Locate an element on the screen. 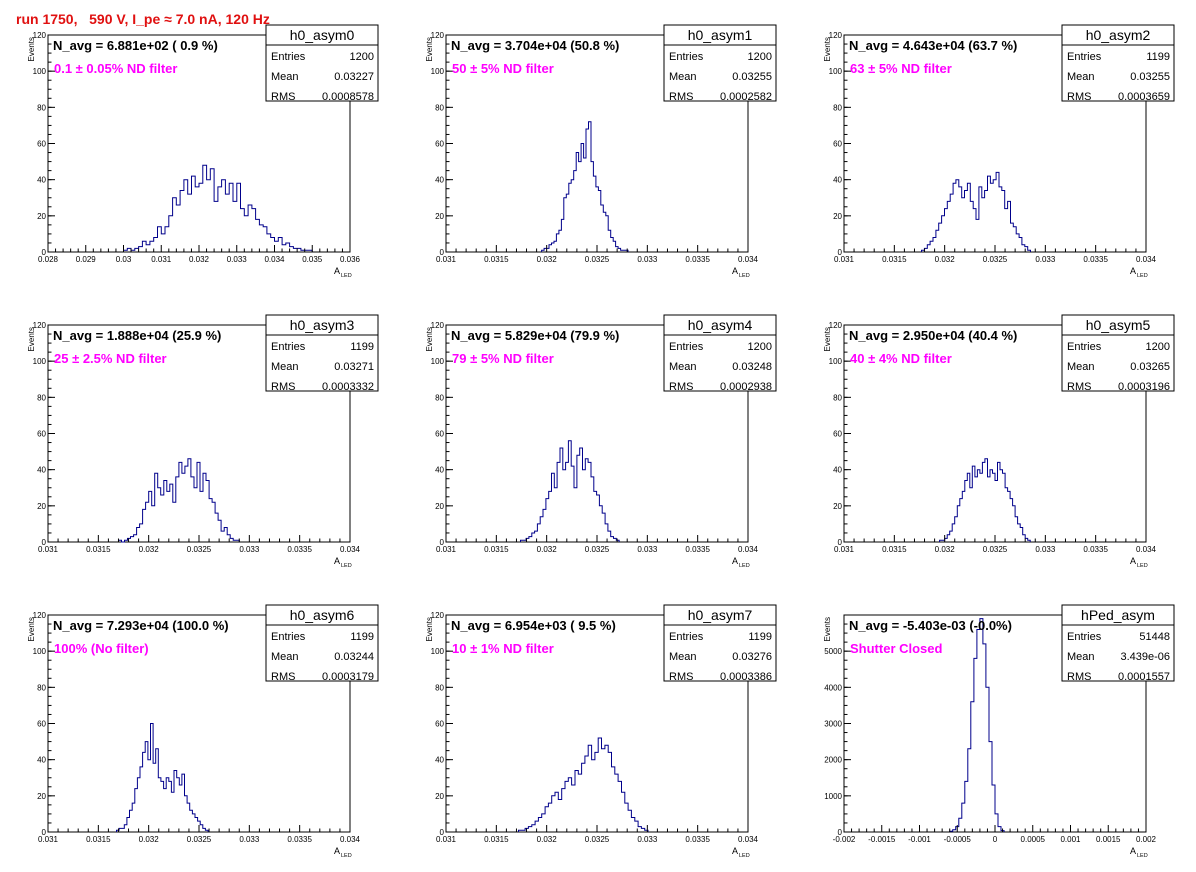 Image resolution: width=1196 pixels, height=872 pixels. figure-title: run 1750, 590 V, I_pe ≈ 7.0 nA, 120 Hz is located at coordinates (143, 19).